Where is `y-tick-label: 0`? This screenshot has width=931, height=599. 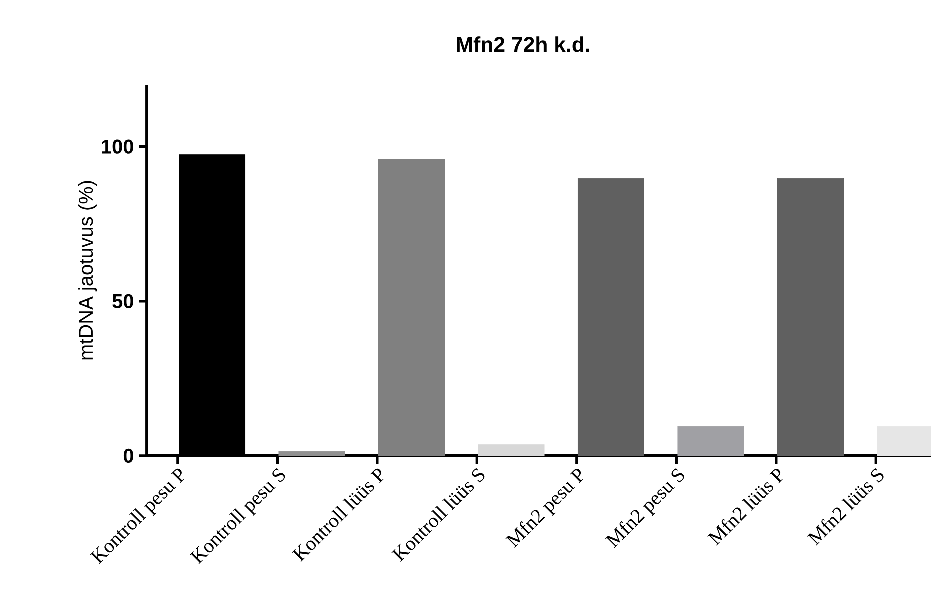 y-tick-label: 0 is located at coordinates (129, 456).